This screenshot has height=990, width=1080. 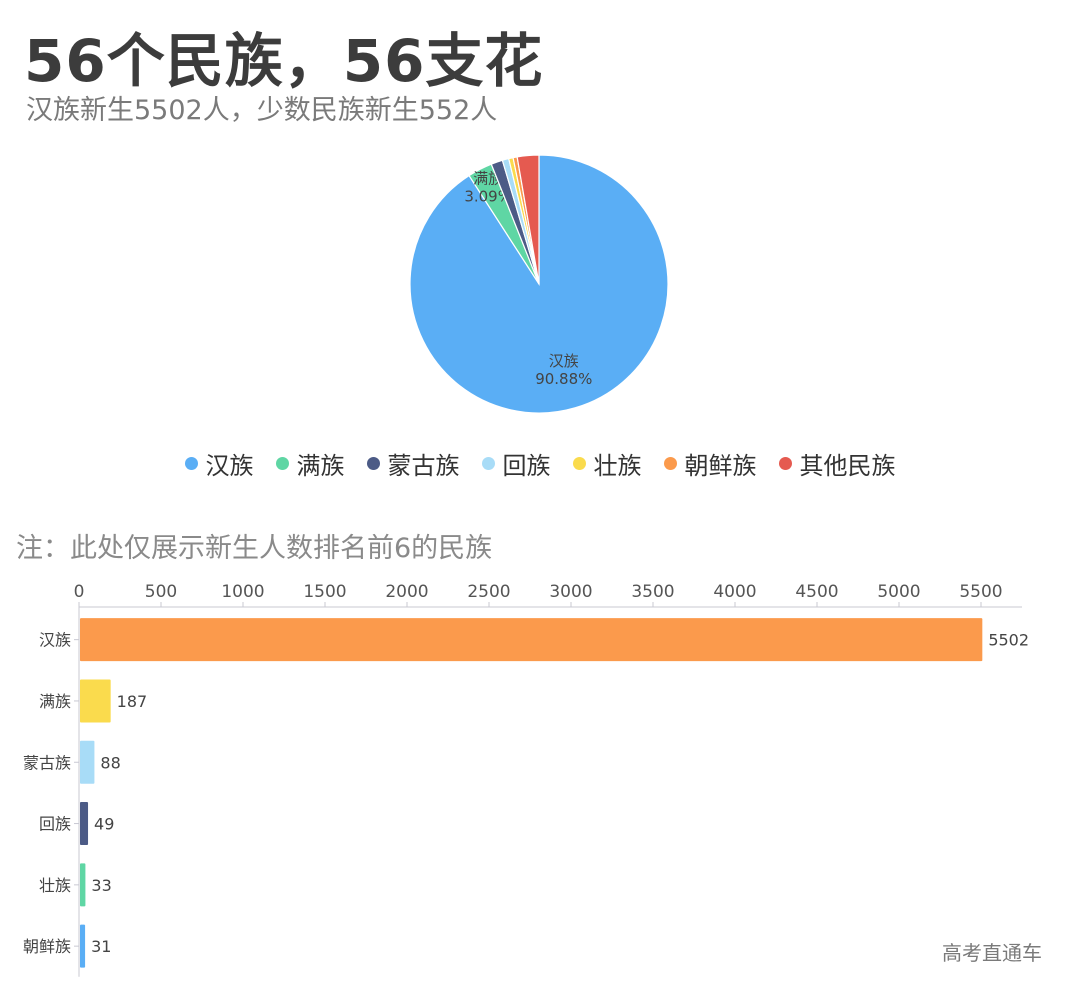 I want to click on legend-item-2: 蒙古族, so click(x=413, y=463).